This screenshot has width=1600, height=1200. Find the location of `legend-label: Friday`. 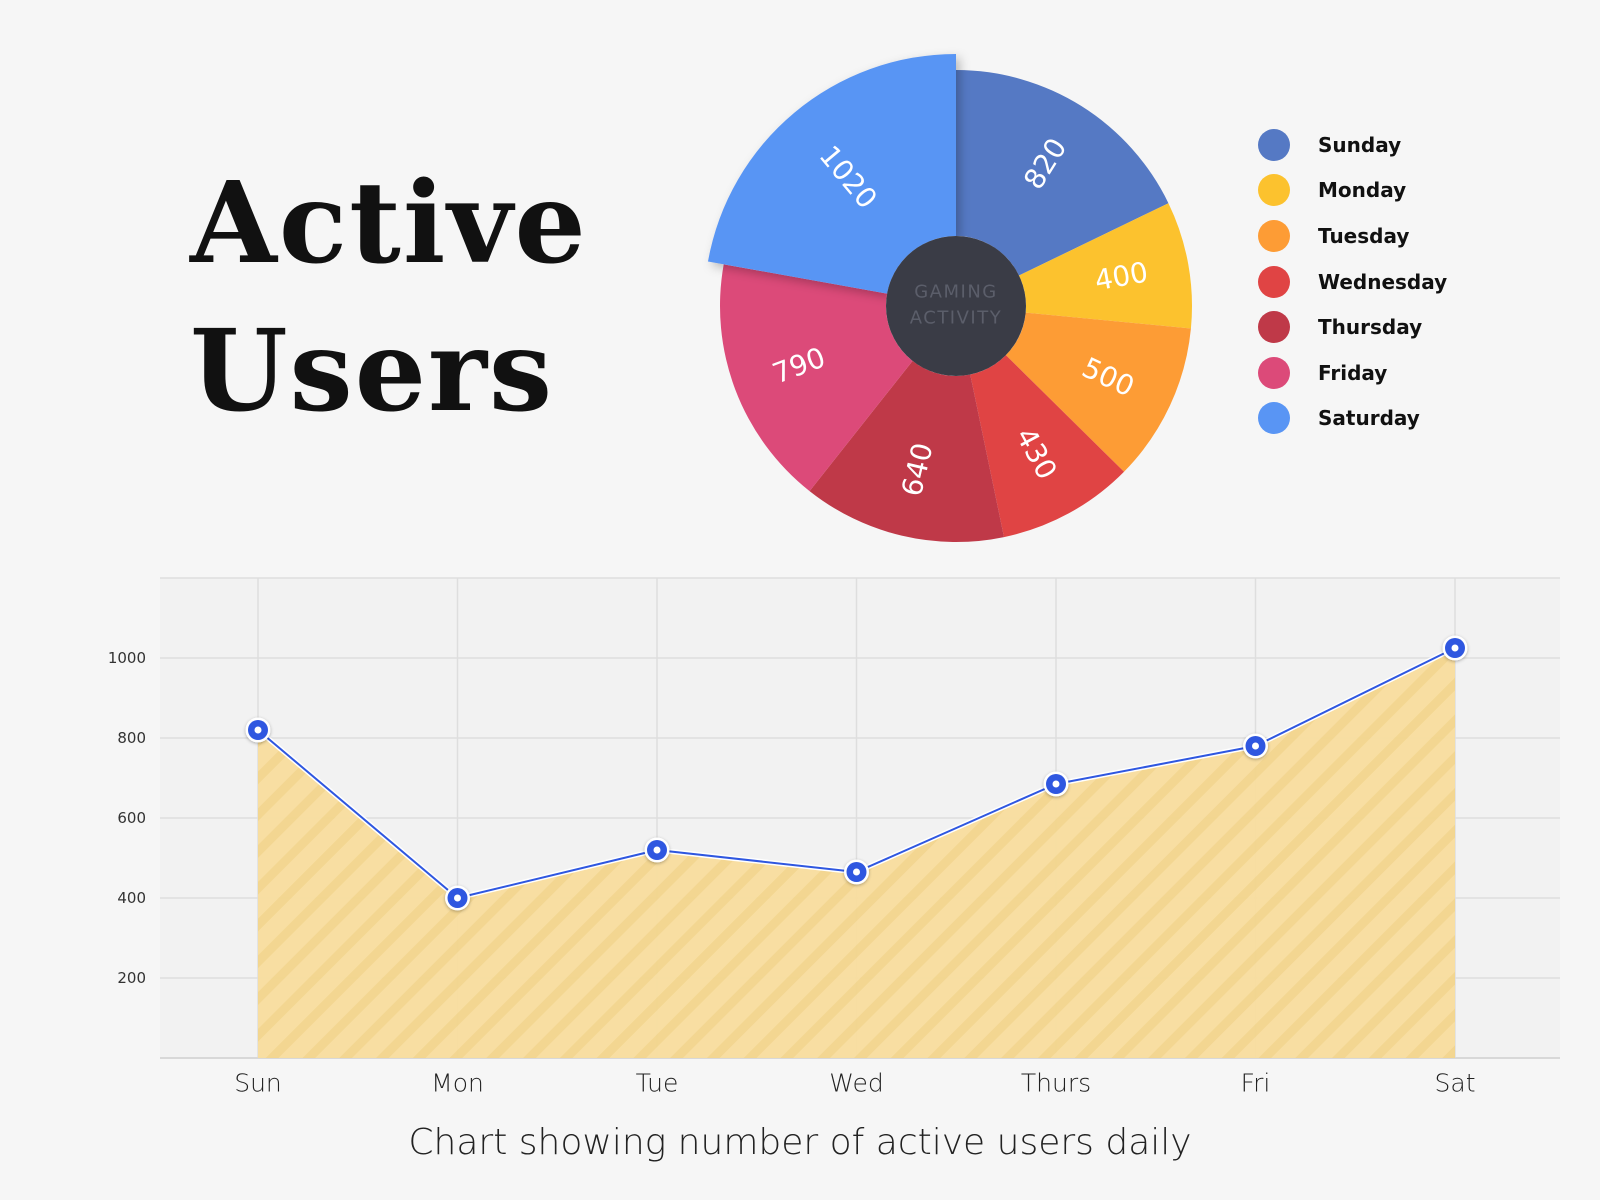

legend-label: Friday is located at coordinates (1353, 372).